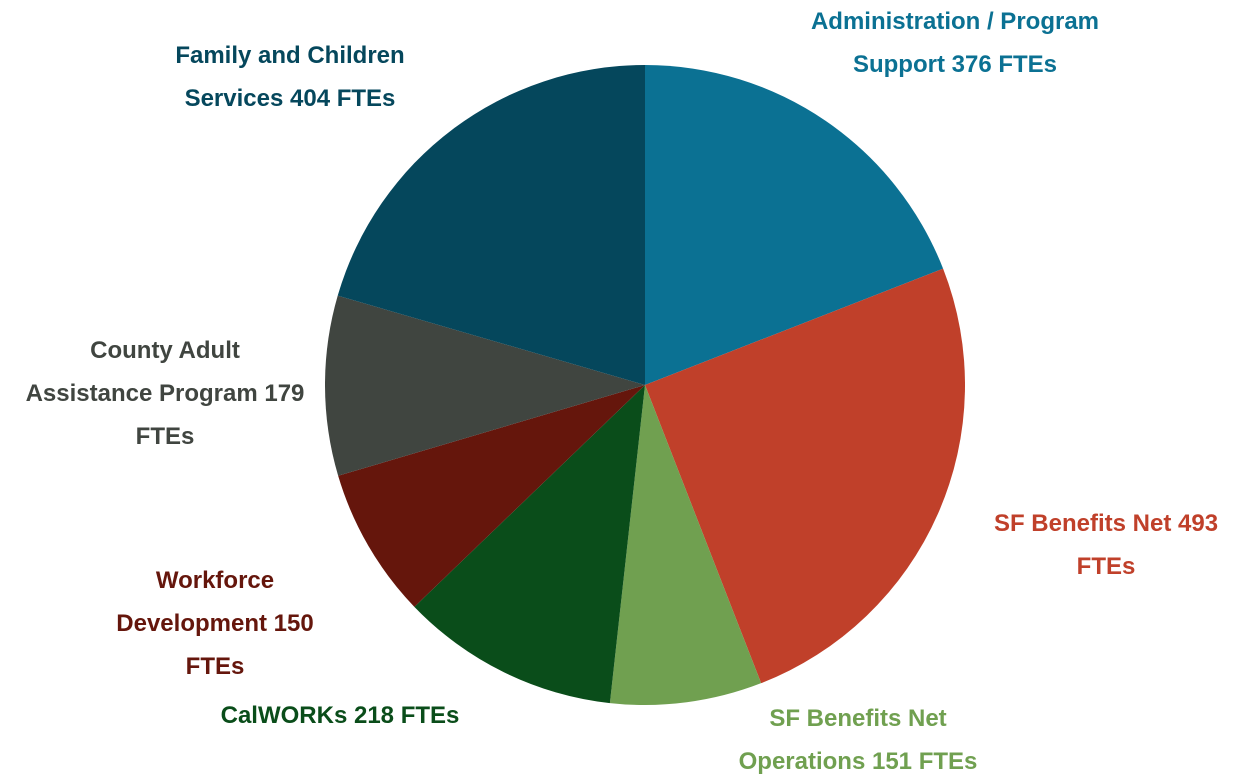 The width and height of the screenshot is (1252, 779). I want to click on slice-label: CalWORKs 218 FTEs, so click(340, 715).